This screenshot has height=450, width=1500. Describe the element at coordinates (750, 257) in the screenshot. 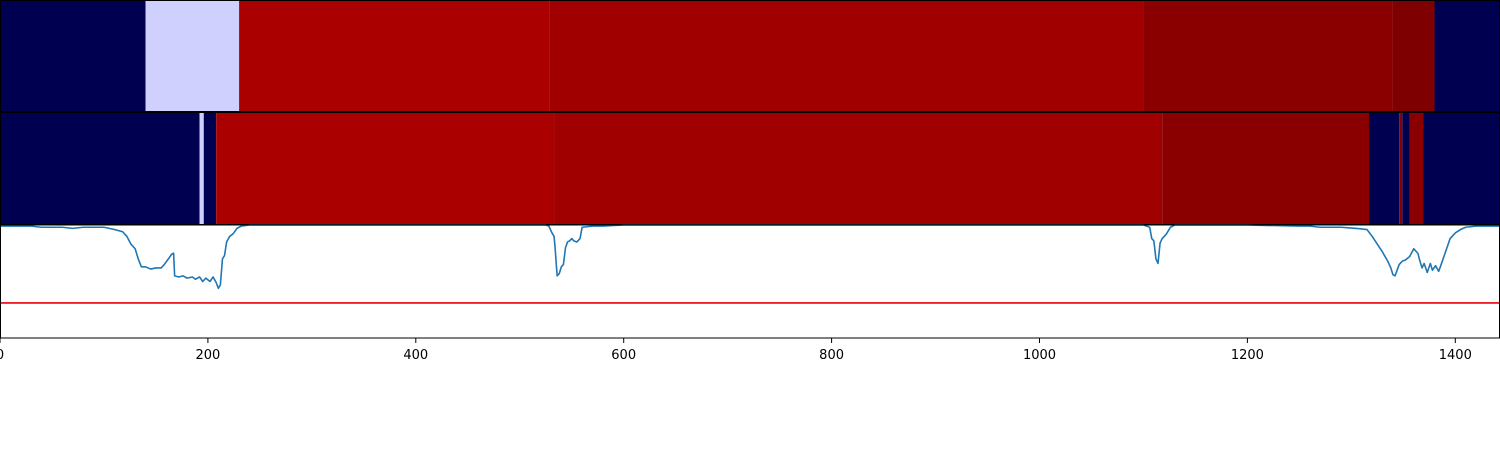

I see `score-line` at that location.